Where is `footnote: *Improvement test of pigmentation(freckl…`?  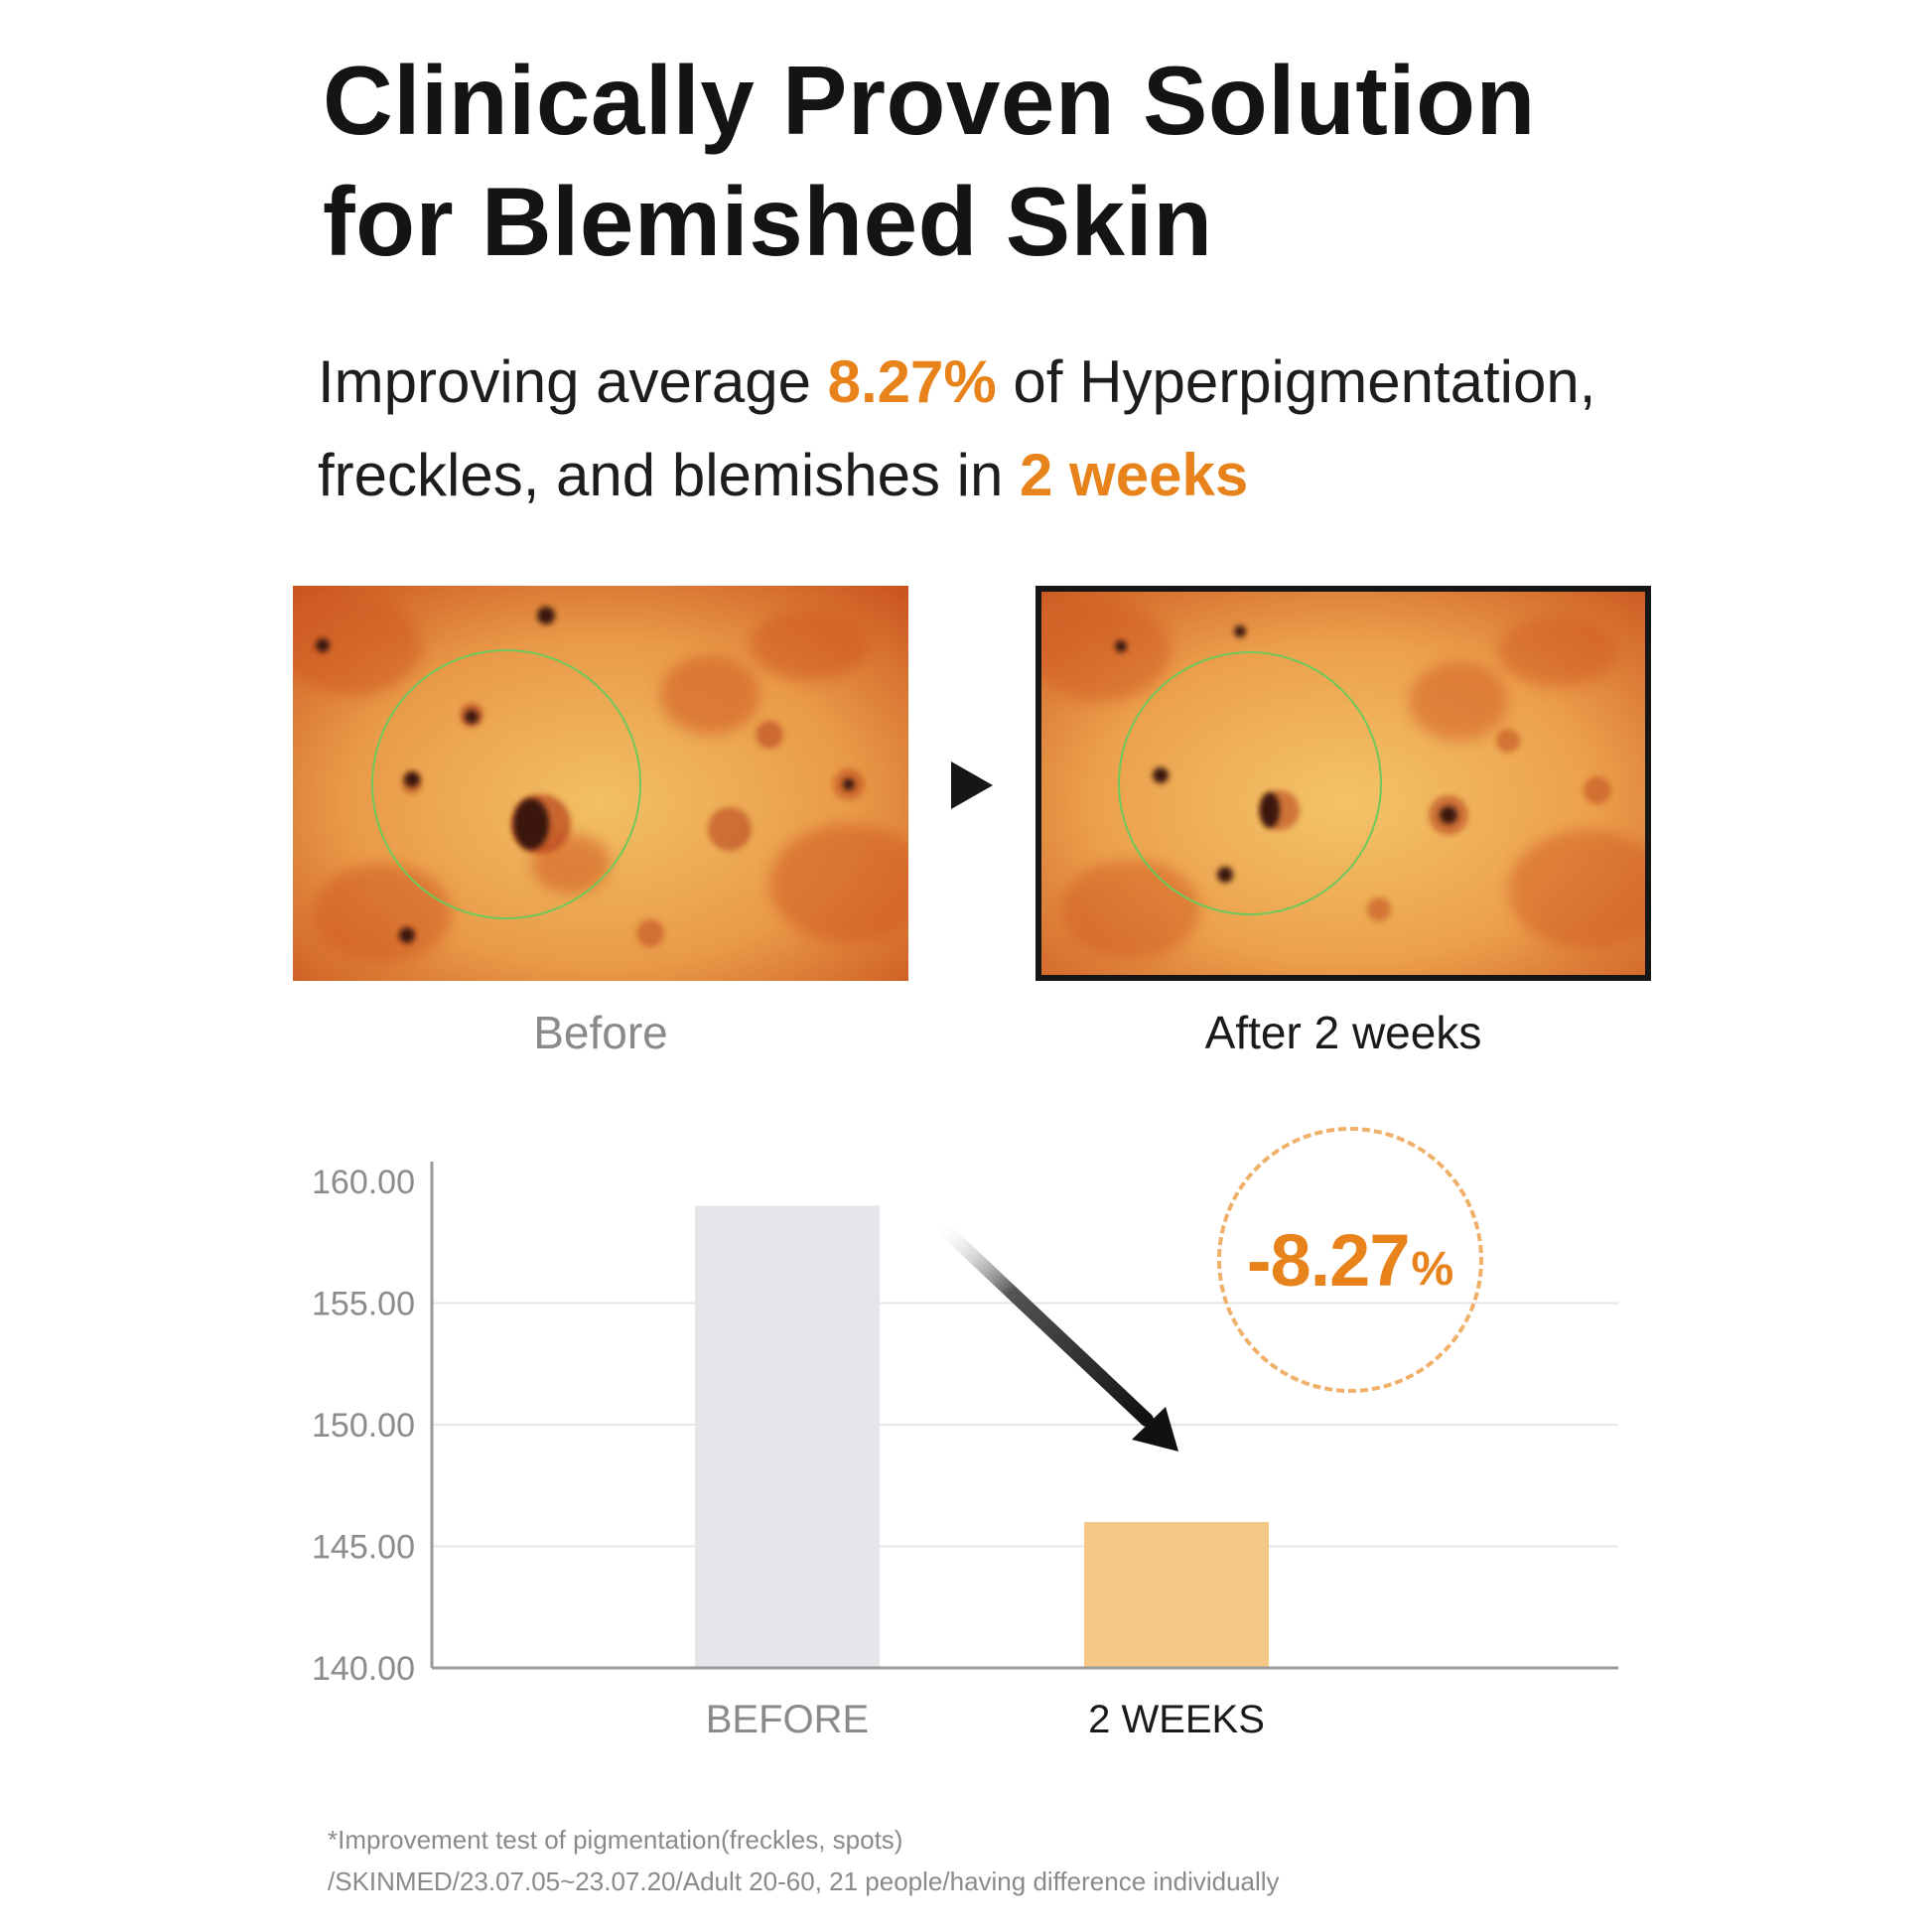 footnote: *Improvement test of pigmentation(freckl… is located at coordinates (1047, 1860).